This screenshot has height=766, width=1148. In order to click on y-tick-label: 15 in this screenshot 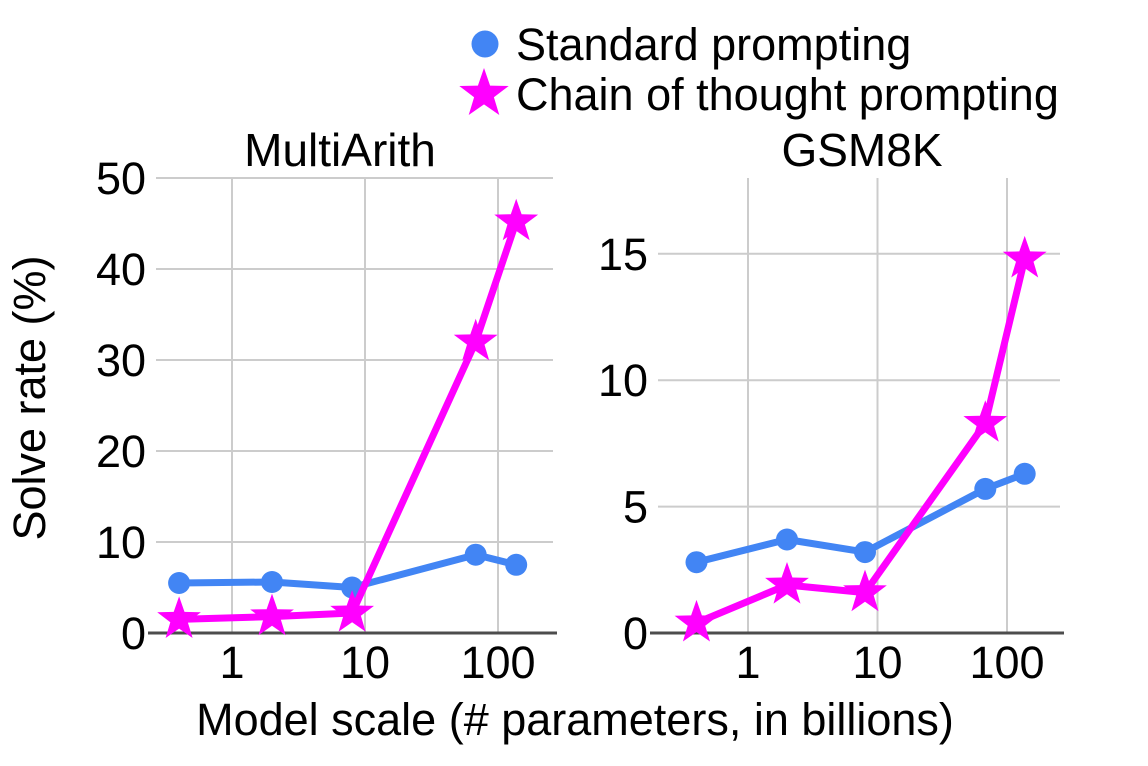, I will do `click(623, 254)`.